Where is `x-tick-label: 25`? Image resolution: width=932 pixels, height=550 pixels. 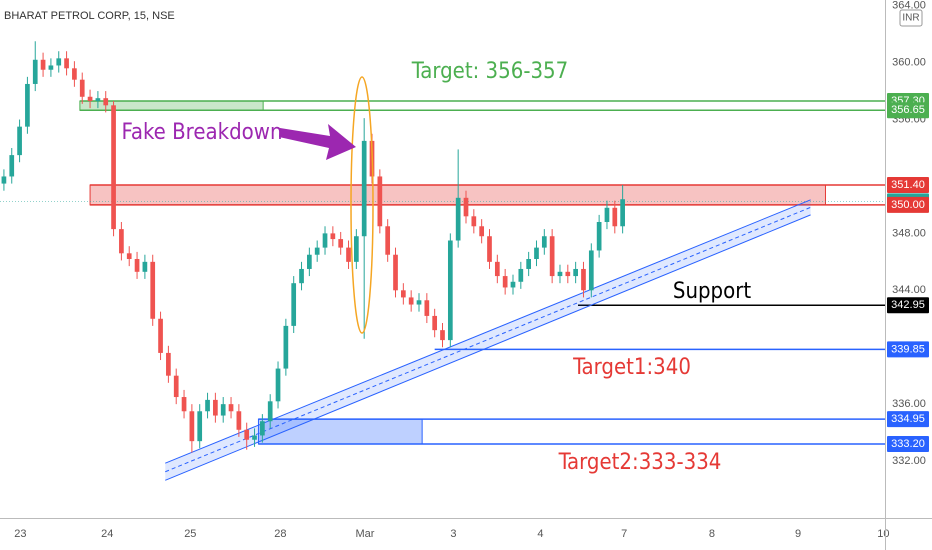
x-tick-label: 25 is located at coordinates (190, 534).